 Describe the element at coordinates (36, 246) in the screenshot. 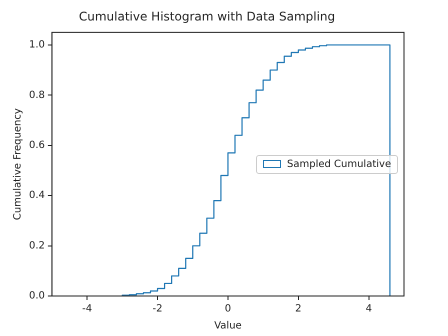

I see `y-tick-label: 0.2` at that location.